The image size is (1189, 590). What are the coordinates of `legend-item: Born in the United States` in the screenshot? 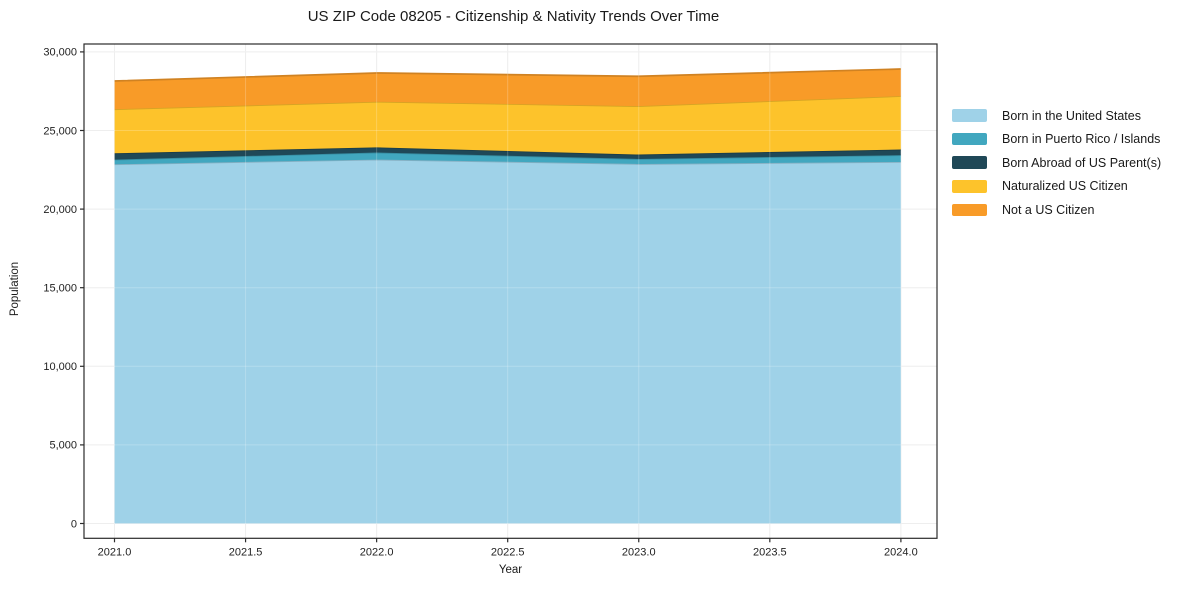 It's located at (1056, 115).